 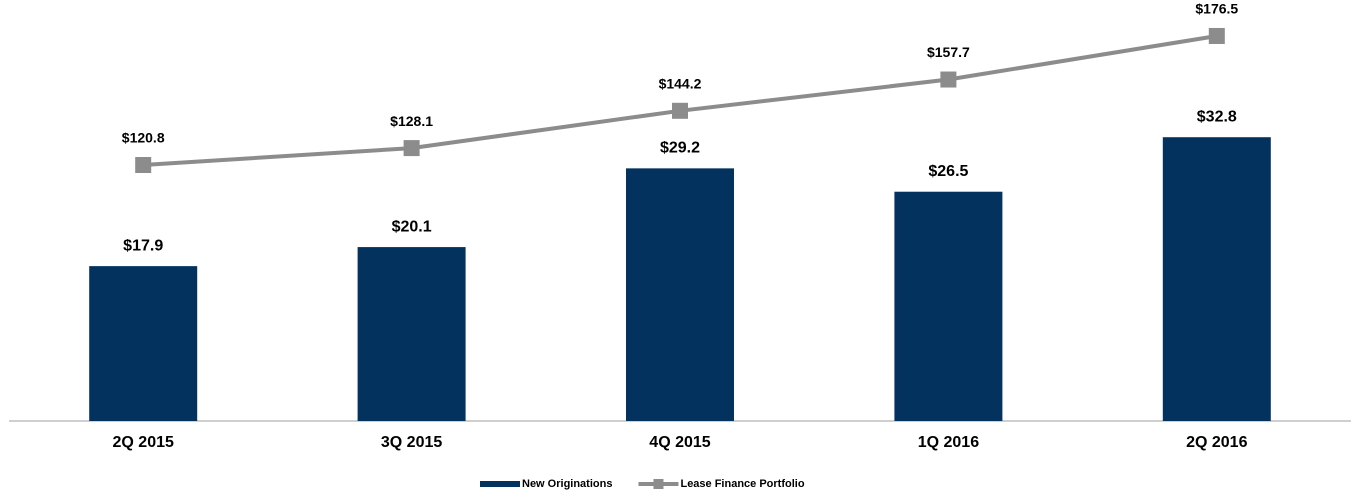 I want to click on data-label: $26.5, so click(x=948, y=171).